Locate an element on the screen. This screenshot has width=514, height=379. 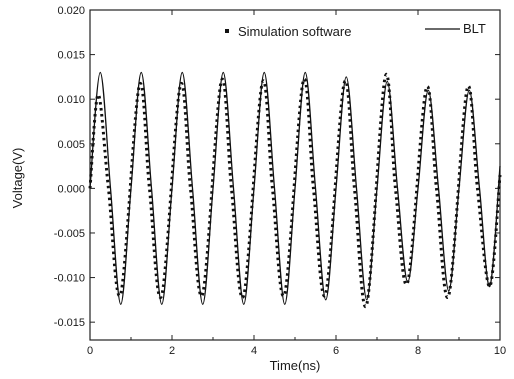
legend: Simulation software BLT is located at coordinates (355, 30).